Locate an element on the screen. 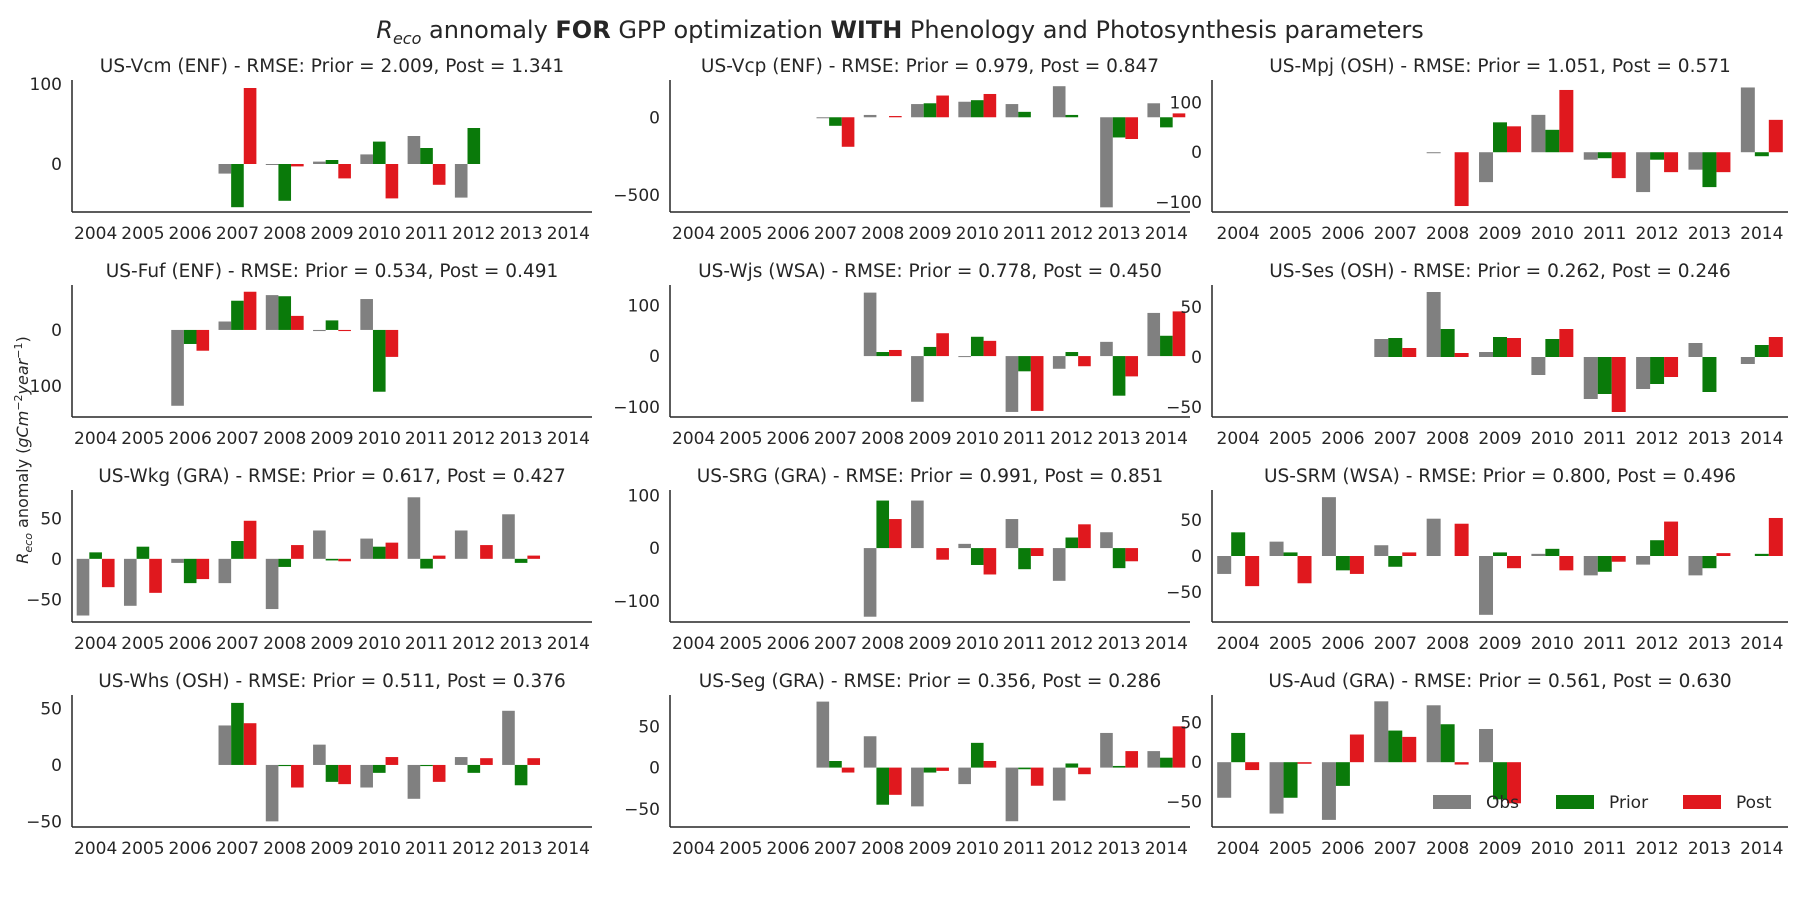 This screenshot has width=1800, height=902. bar-obs-2006 is located at coordinates (1328, 526).